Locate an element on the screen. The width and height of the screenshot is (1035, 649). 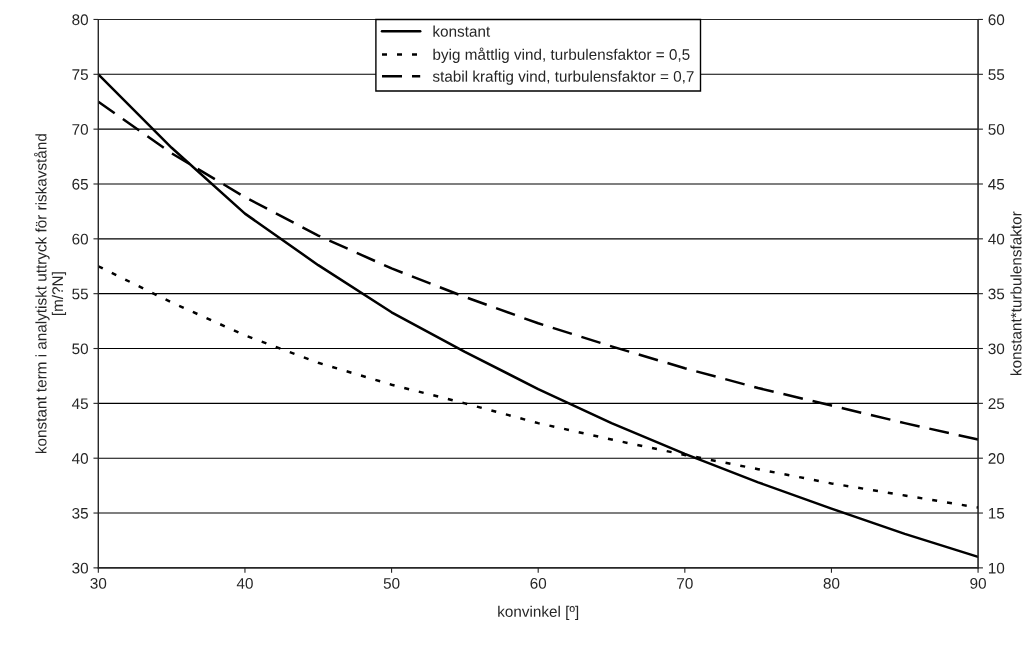
y-tick-label: 65 is located at coordinates (80, 184).